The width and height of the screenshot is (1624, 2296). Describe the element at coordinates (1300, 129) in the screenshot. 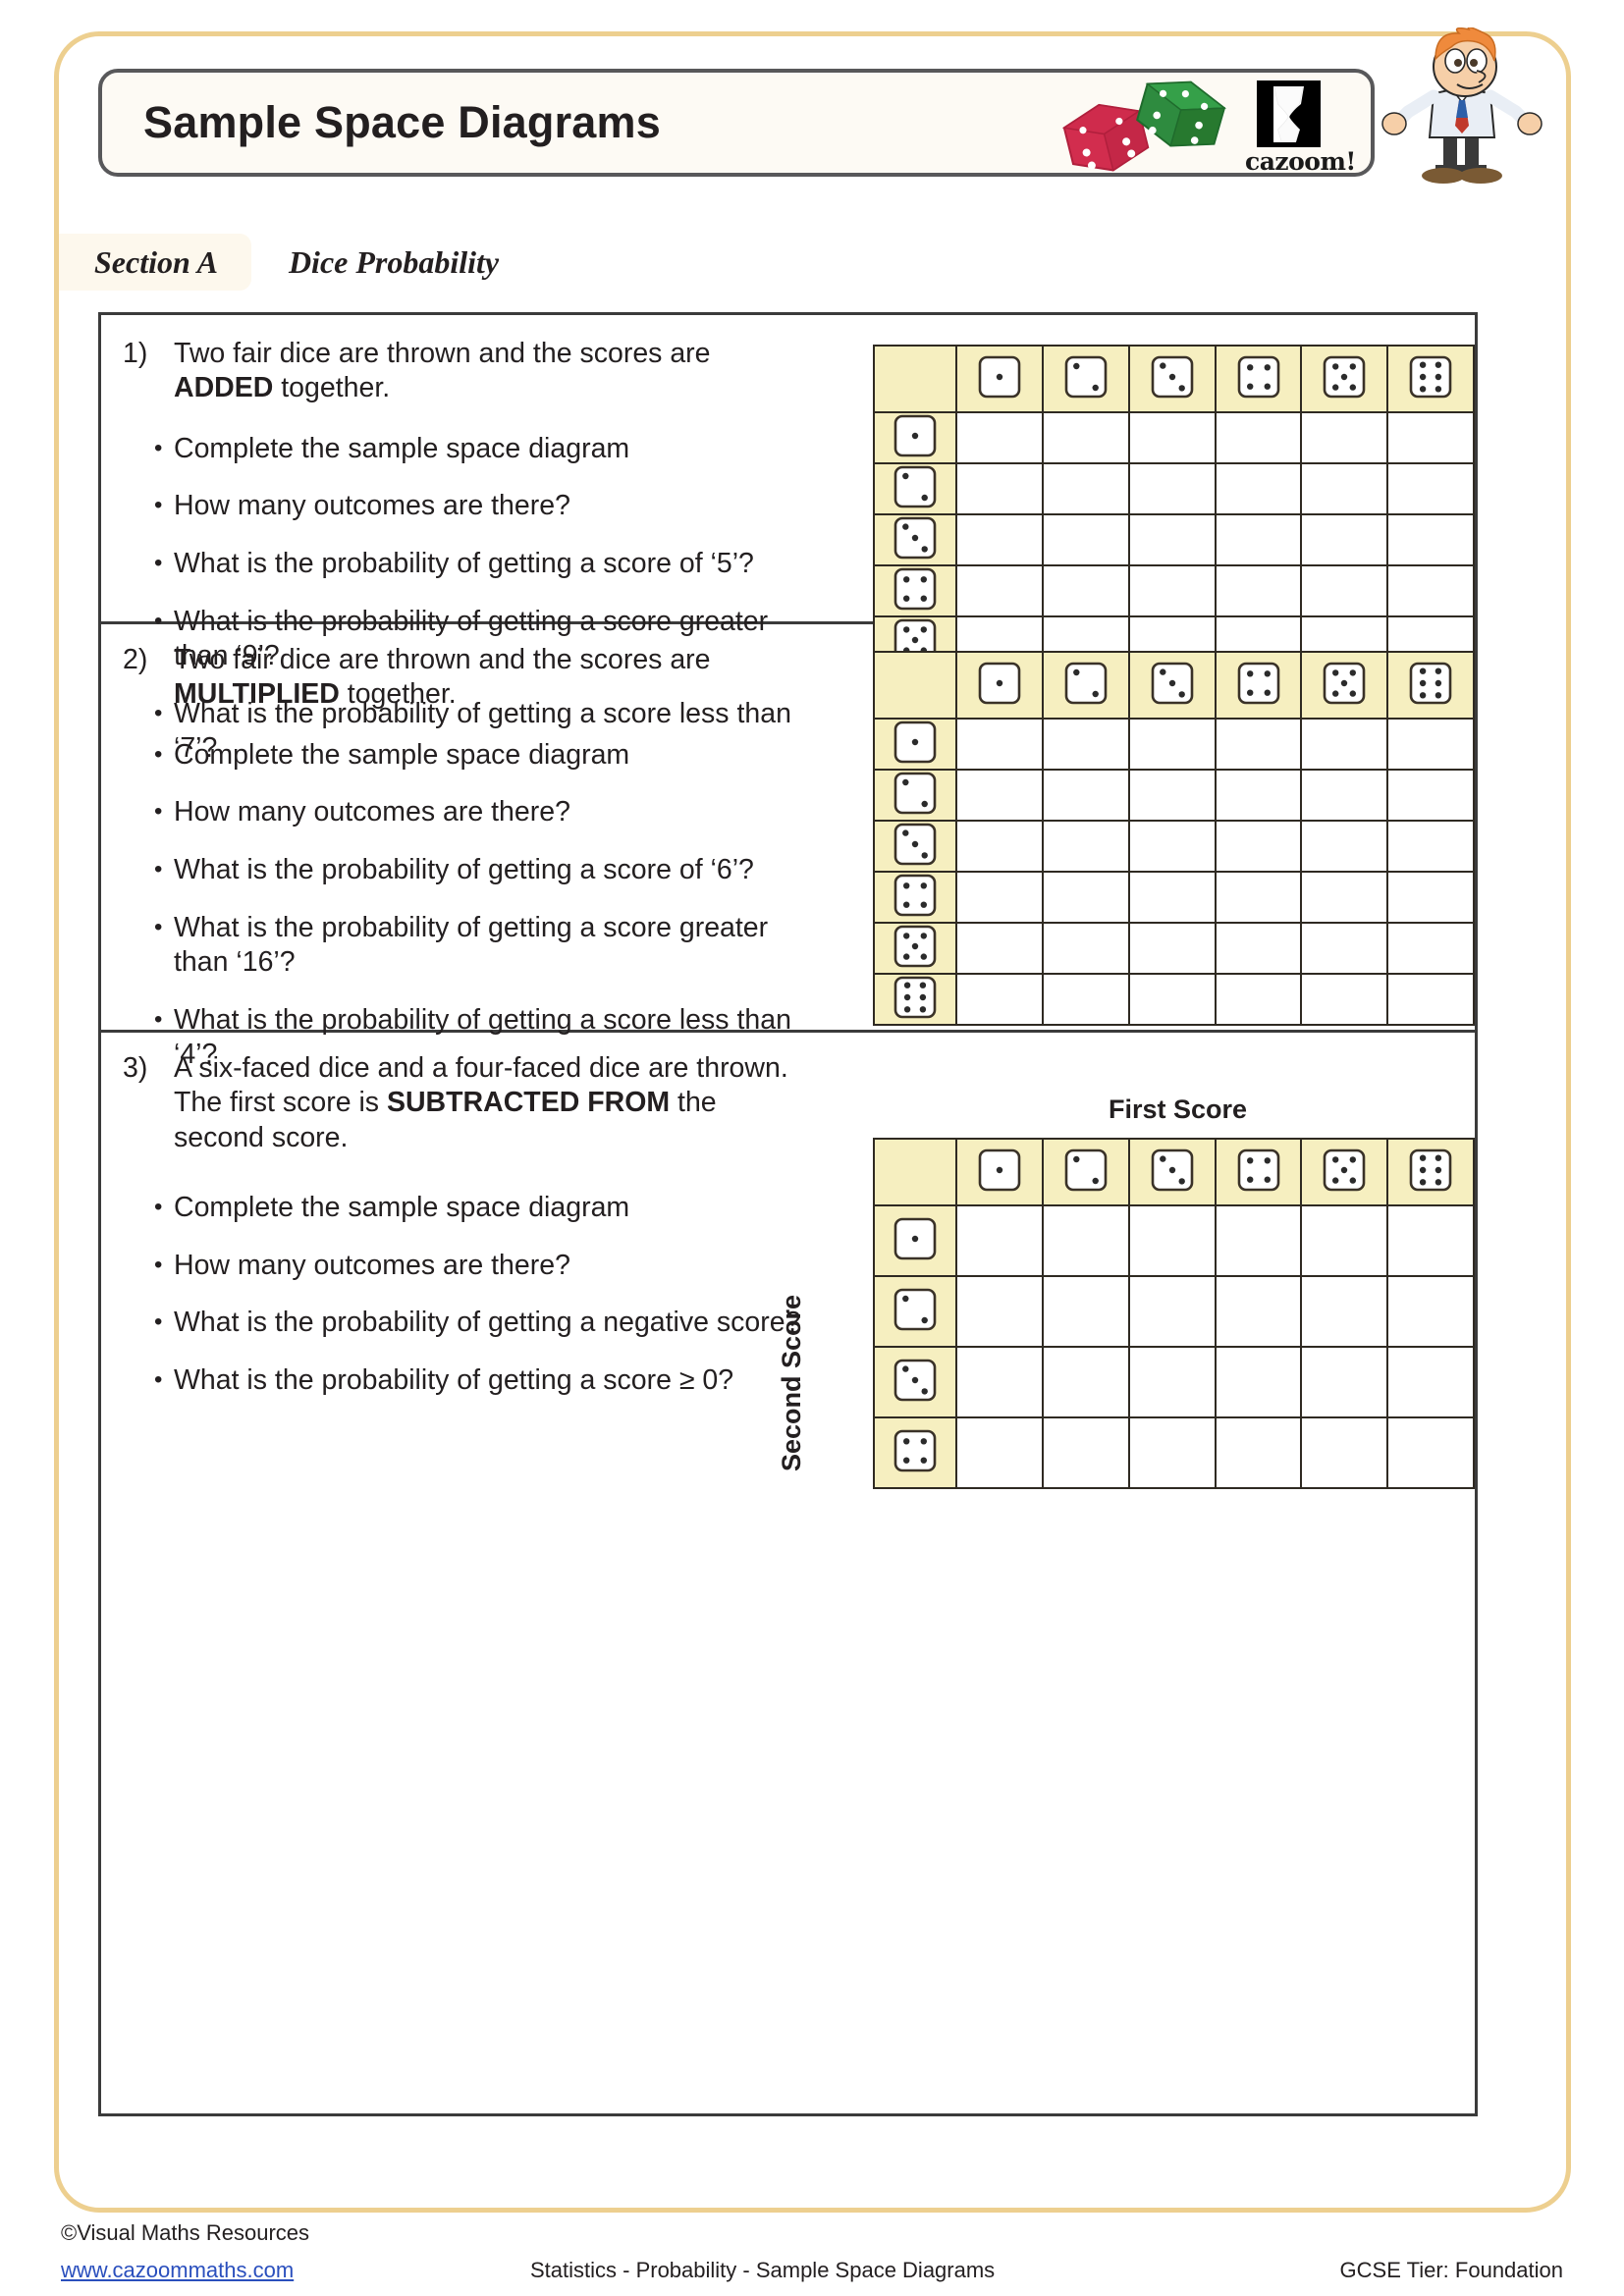

I see `cazoom-logo: cazoom!` at that location.